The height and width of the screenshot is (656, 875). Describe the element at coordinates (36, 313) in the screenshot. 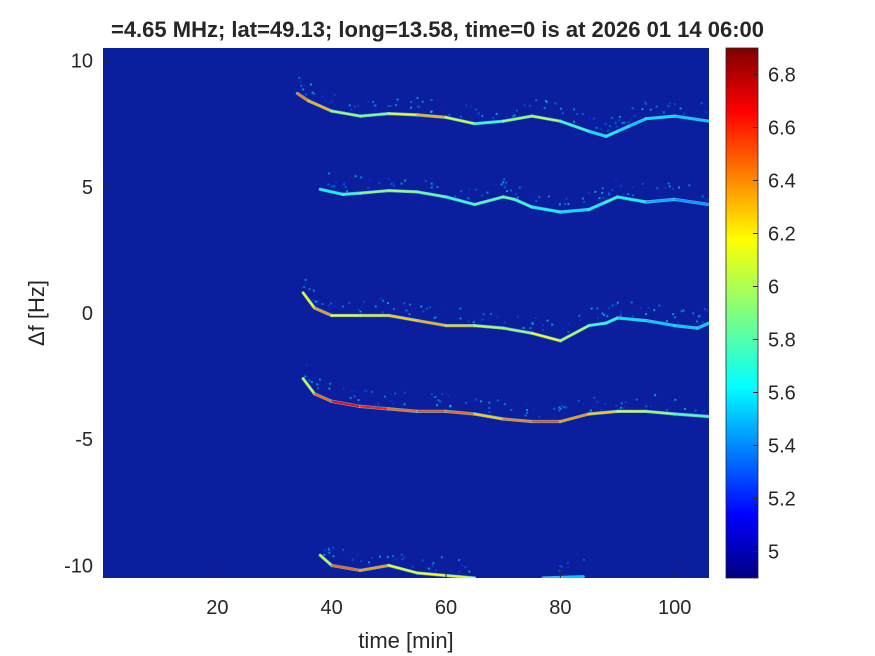

I see `y-axis-label: Δf [Hz]` at that location.